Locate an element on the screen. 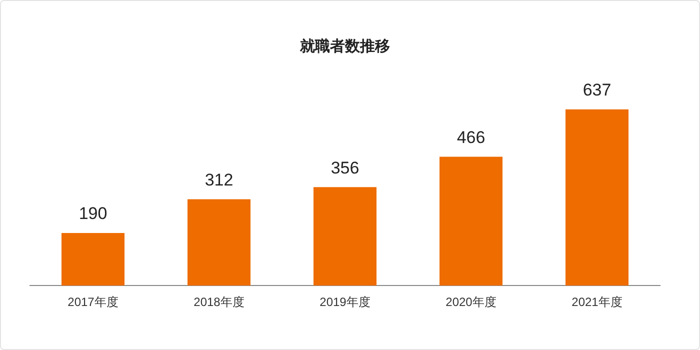 This screenshot has height=350, width=700. x-tick-label: 2018年度 is located at coordinates (219, 302).